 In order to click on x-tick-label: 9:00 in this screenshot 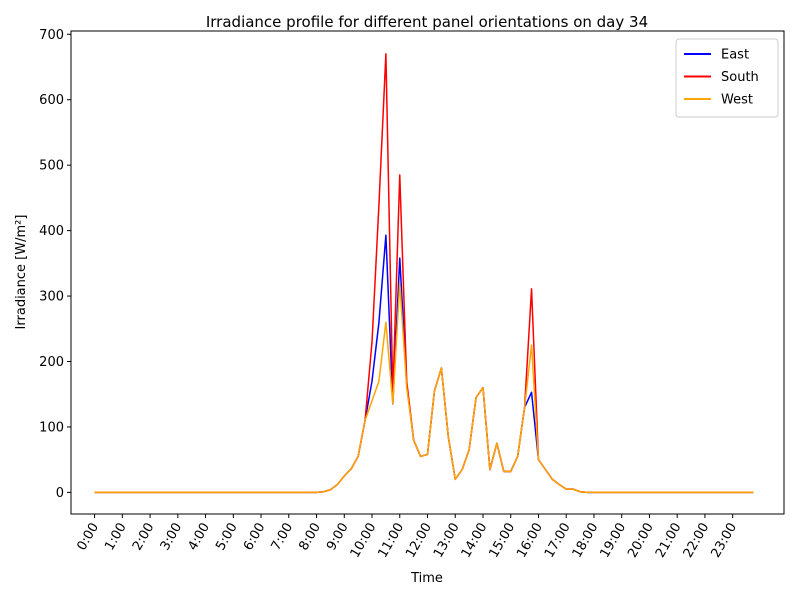, I will do `click(338, 537)`.